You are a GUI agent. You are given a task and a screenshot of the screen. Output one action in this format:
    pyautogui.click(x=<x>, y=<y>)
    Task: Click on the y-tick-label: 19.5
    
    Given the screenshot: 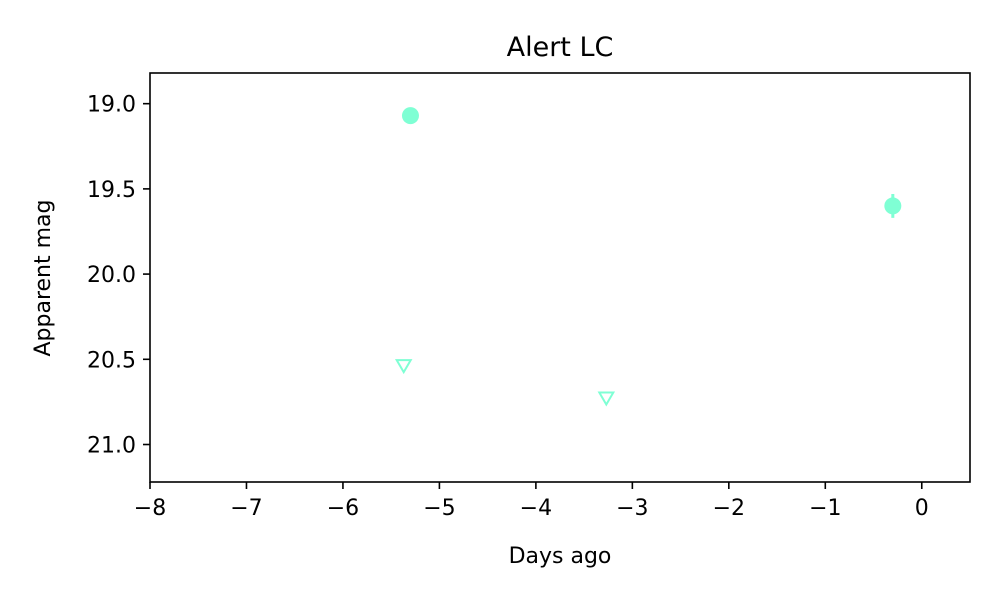 What is the action you would take?
    pyautogui.click(x=111, y=190)
    